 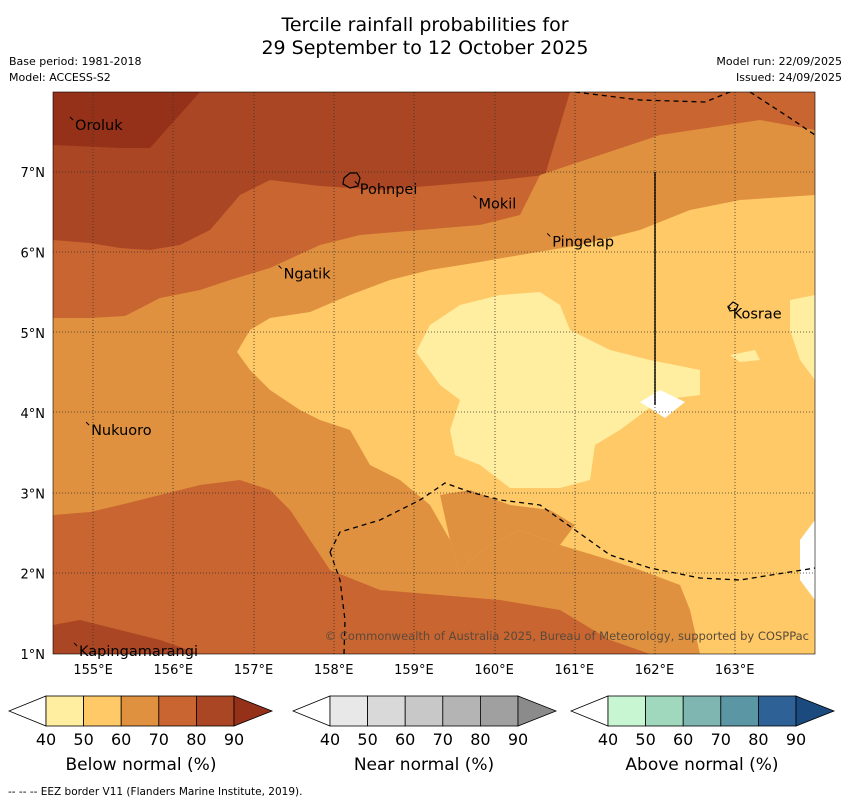 What do you see at coordinates (334, 670) in the screenshot?
I see `lon-label: 158°E` at bounding box center [334, 670].